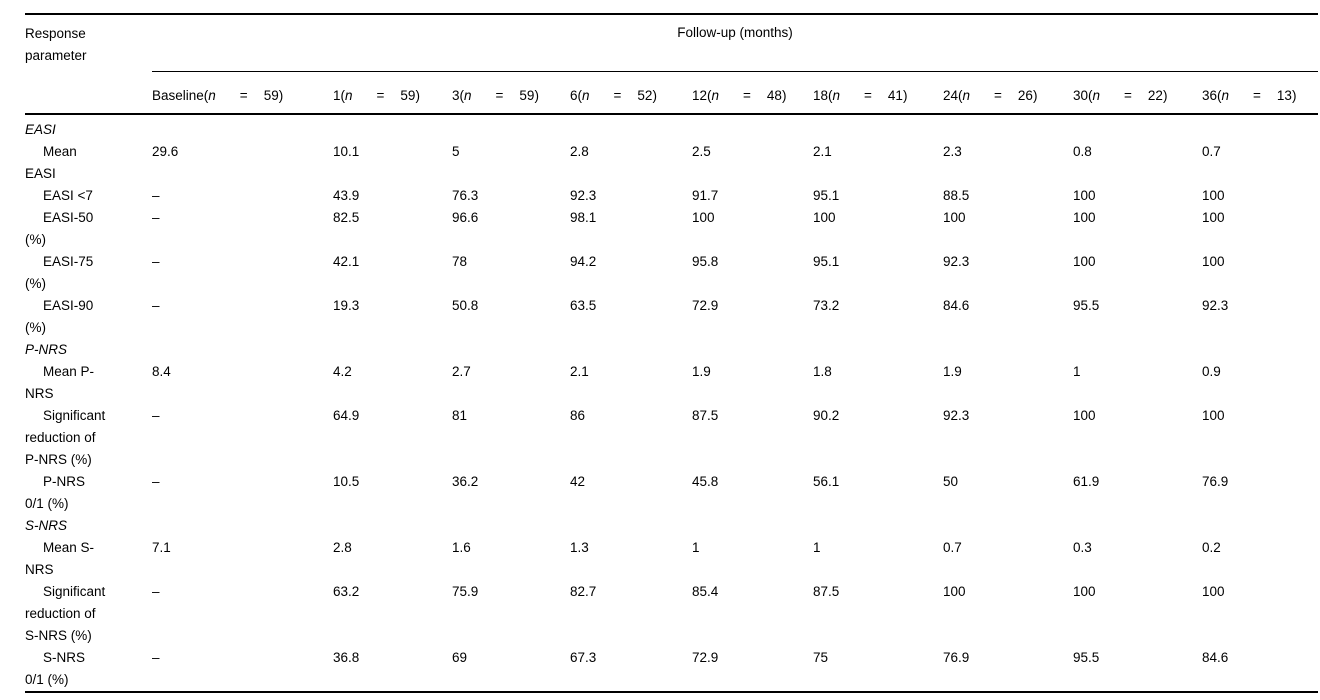 Image resolution: width=1320 pixels, height=700 pixels. I want to click on cell-value: 95.8, so click(705, 261).